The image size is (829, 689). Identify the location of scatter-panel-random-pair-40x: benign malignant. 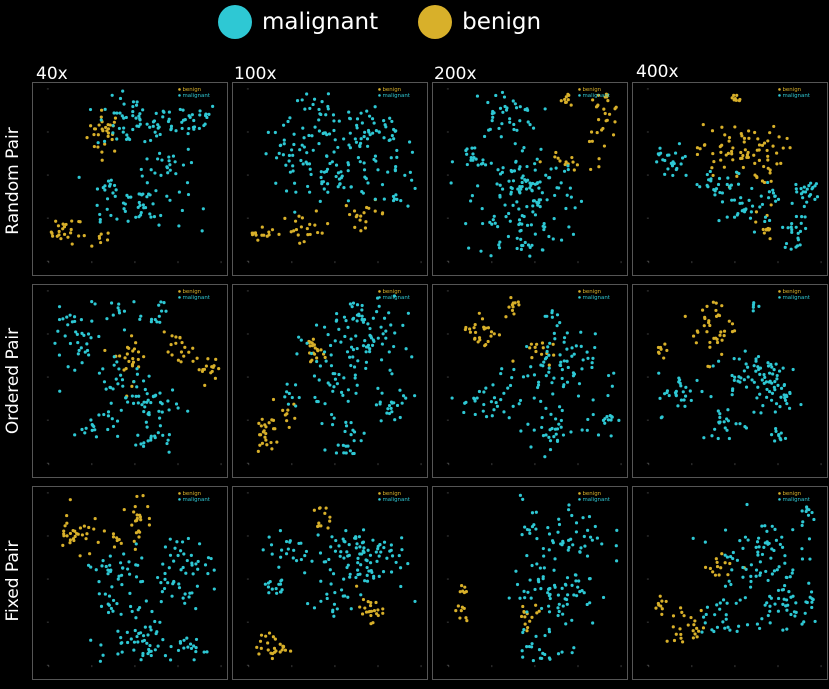
(130, 179).